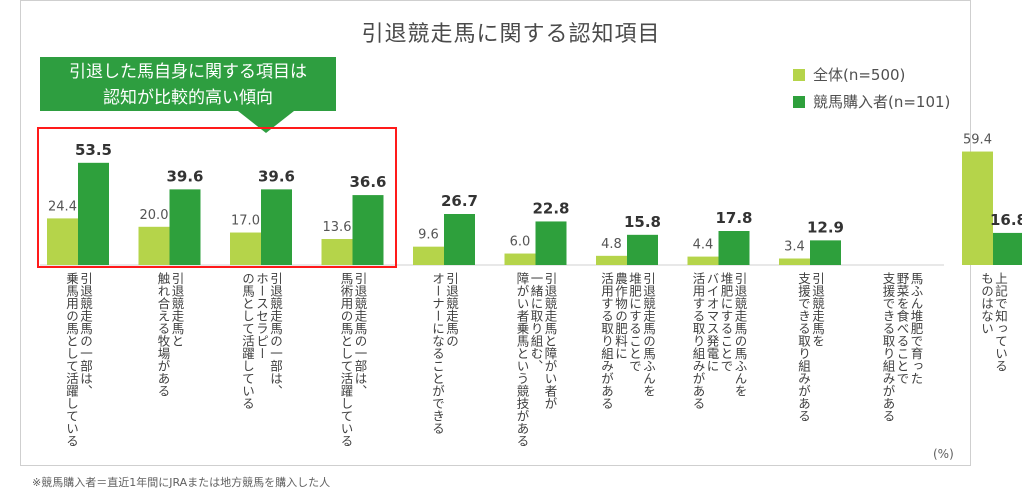 The height and width of the screenshot is (496, 1022). I want to click on callout-line-1: 引退した馬自身に関する項目は, so click(188, 72).